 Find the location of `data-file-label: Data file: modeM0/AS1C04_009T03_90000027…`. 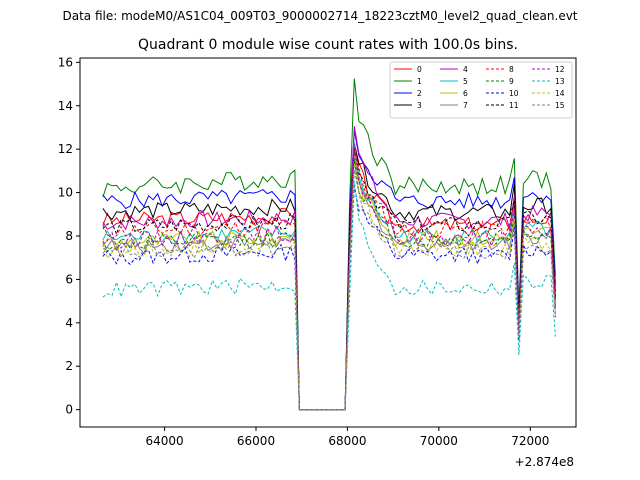

data-file-label: Data file: modeM0/AS1C04_009T03_90000027… is located at coordinates (319, 16).